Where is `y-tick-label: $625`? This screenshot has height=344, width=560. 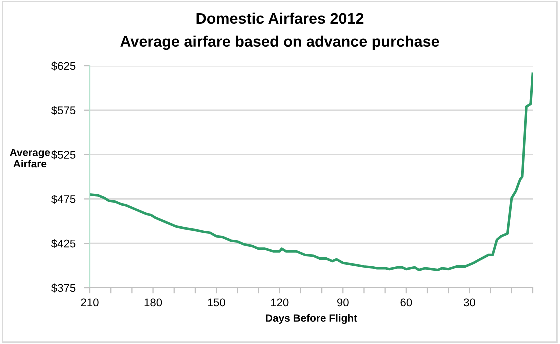 y-tick-label: $625 is located at coordinates (64, 66).